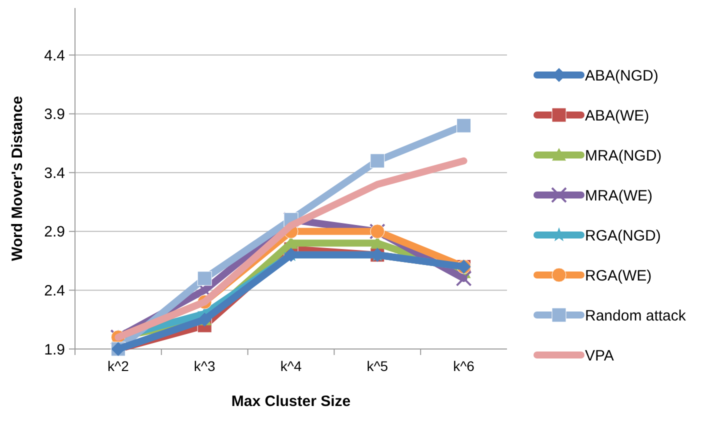  I want to click on y-tick-label: 3.4, so click(54, 173).